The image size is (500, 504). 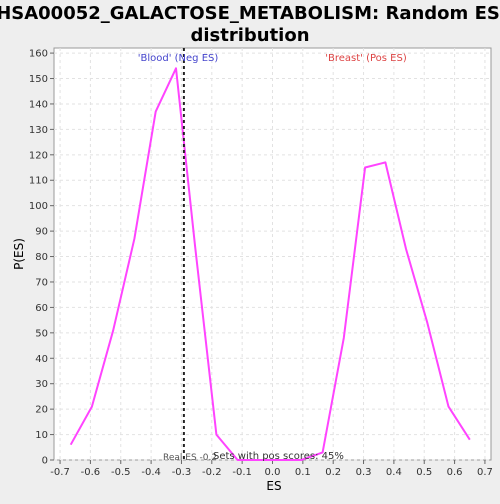 What do you see at coordinates (60, 472) in the screenshot?
I see `x-tick-label: -0.7` at bounding box center [60, 472].